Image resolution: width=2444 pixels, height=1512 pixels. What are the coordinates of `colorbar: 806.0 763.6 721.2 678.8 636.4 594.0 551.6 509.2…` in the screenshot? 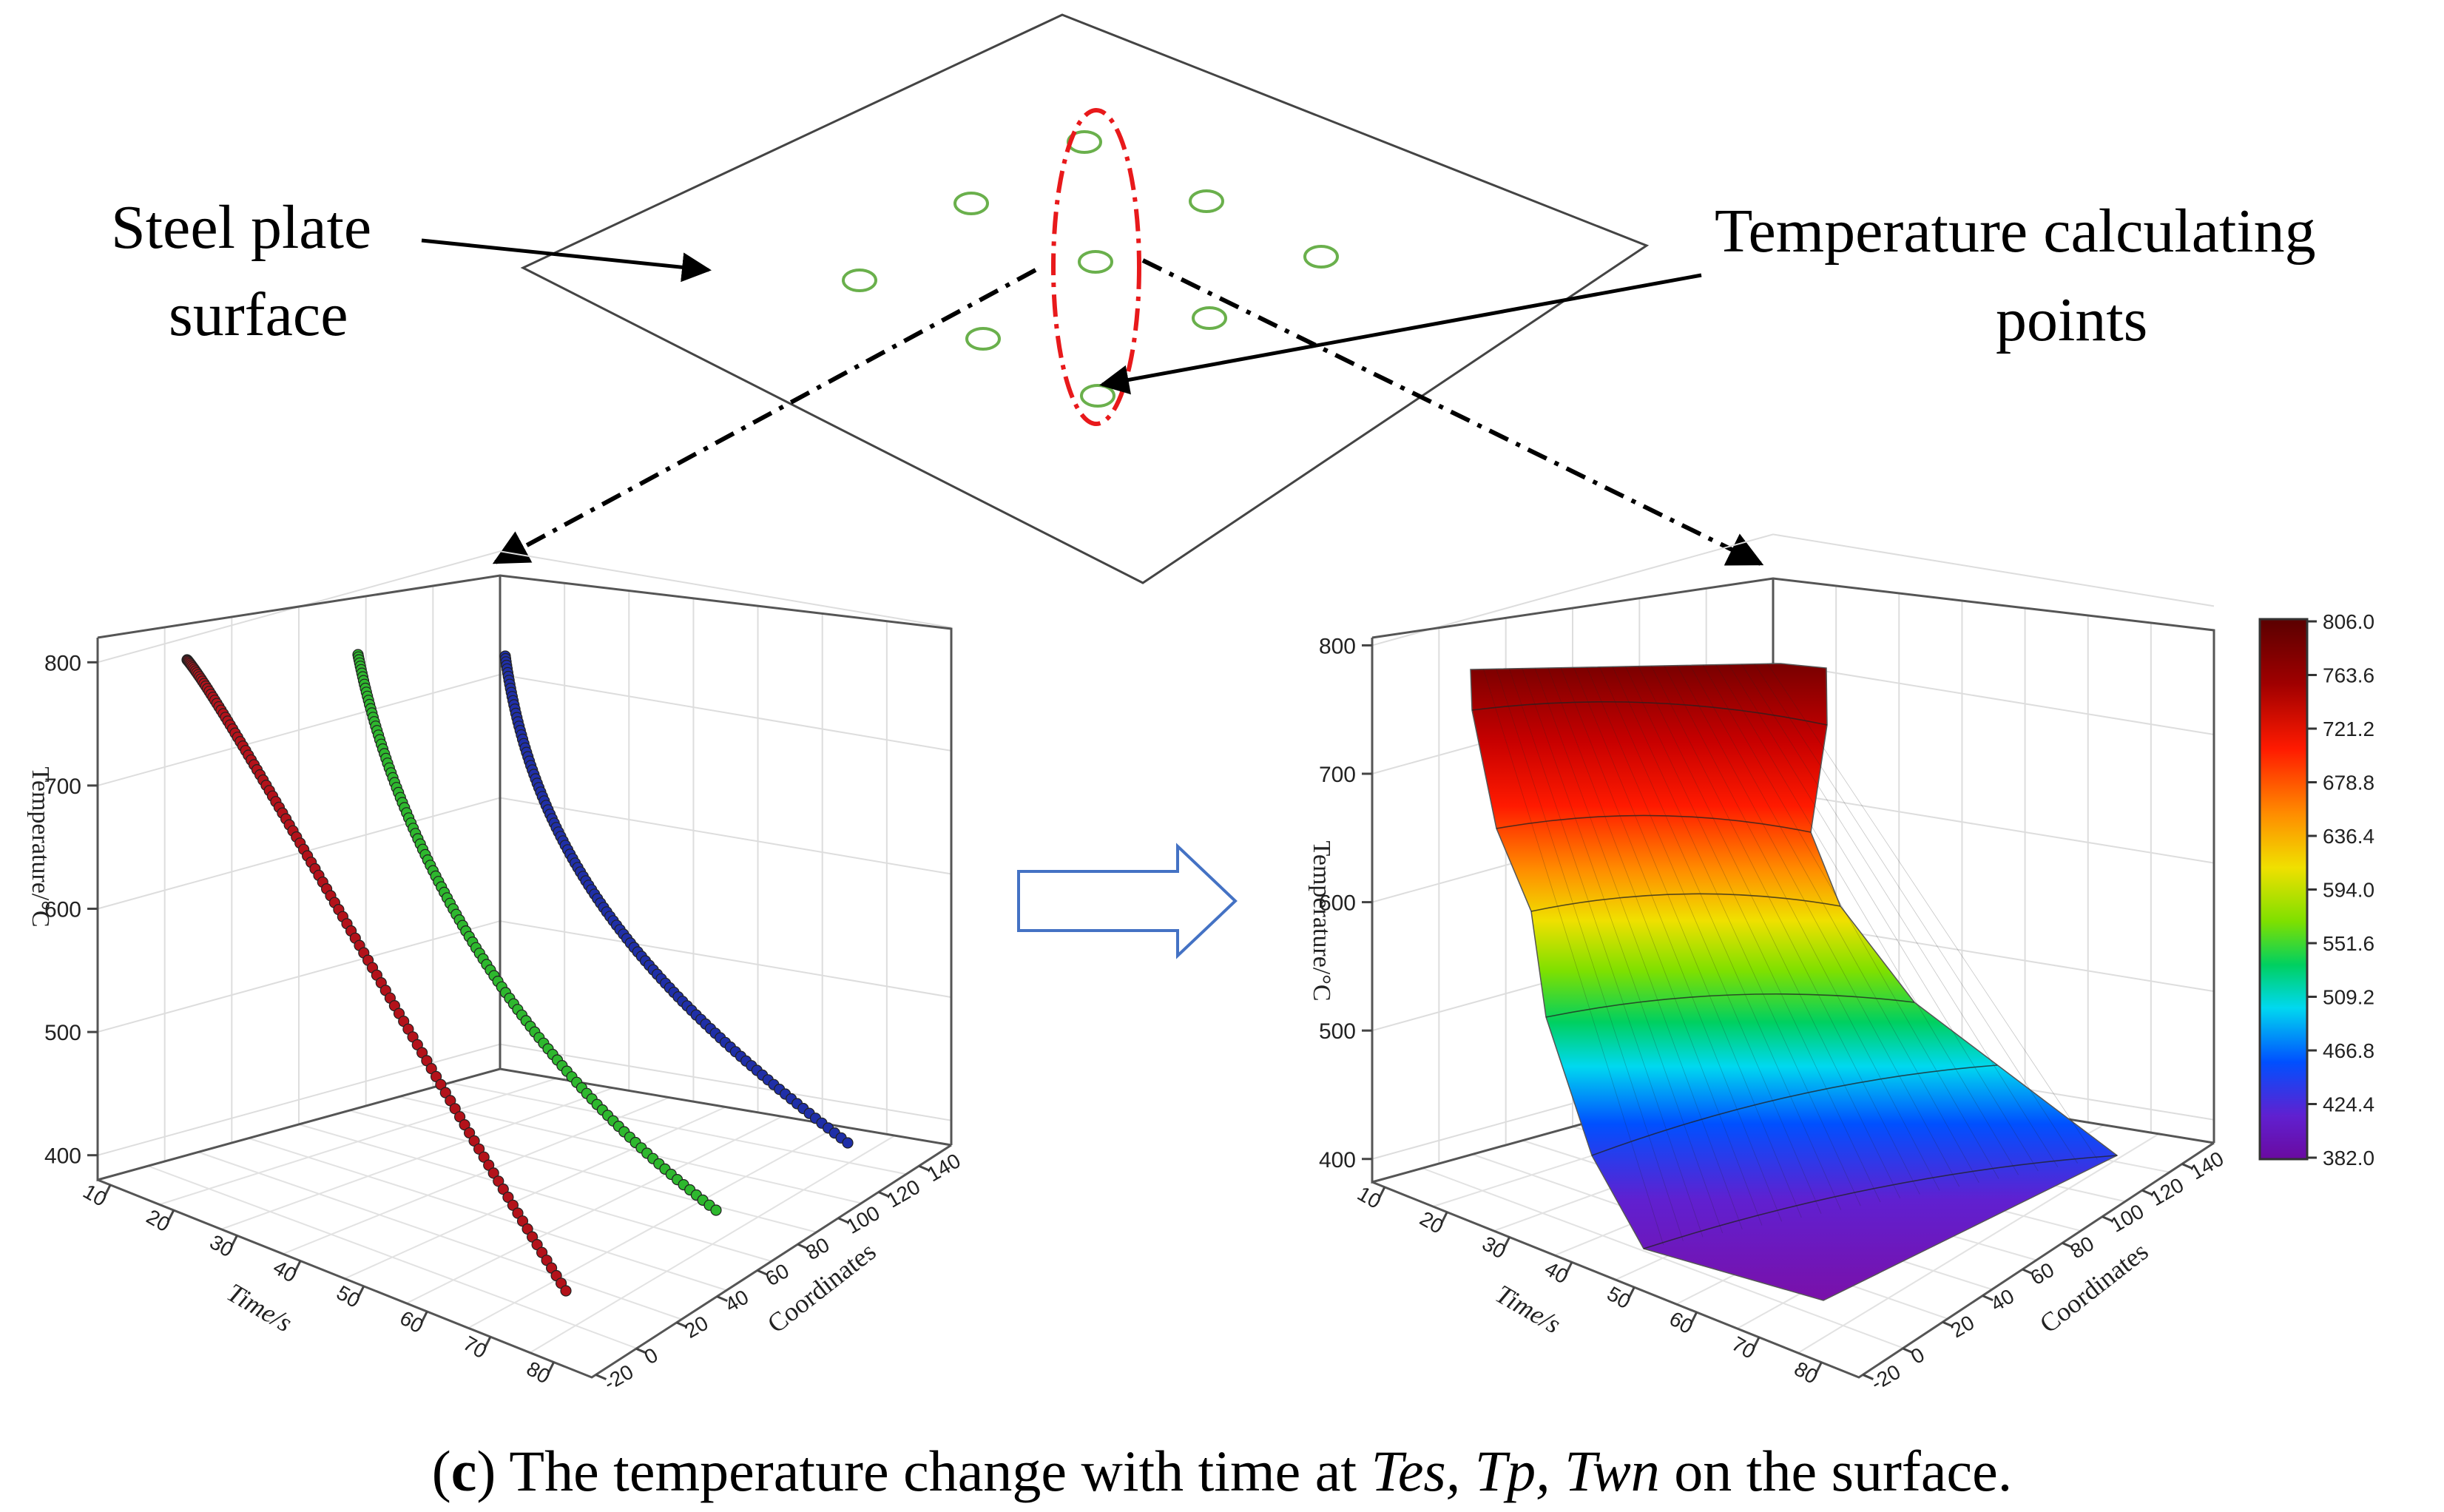 It's located at (2316, 890).